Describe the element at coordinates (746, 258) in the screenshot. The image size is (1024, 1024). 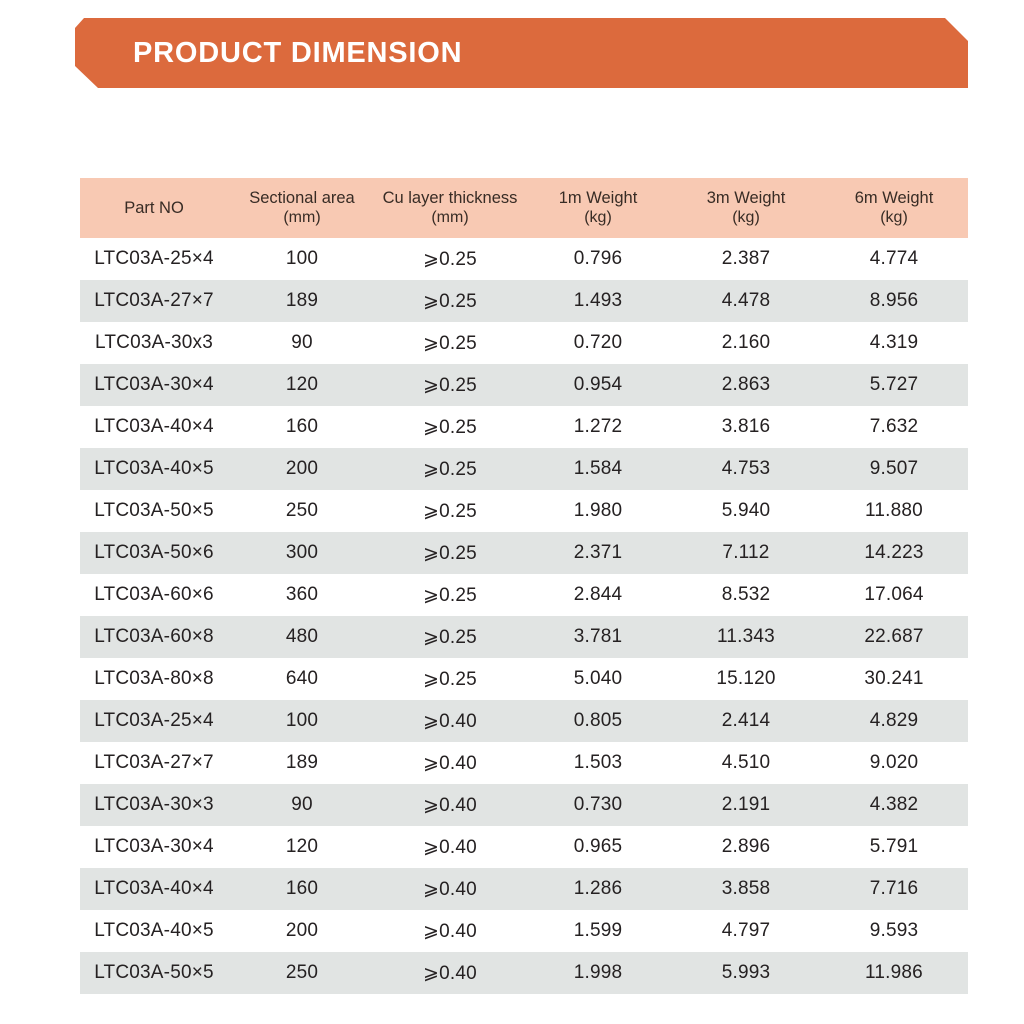
I see `value-cell: 2.387` at that location.